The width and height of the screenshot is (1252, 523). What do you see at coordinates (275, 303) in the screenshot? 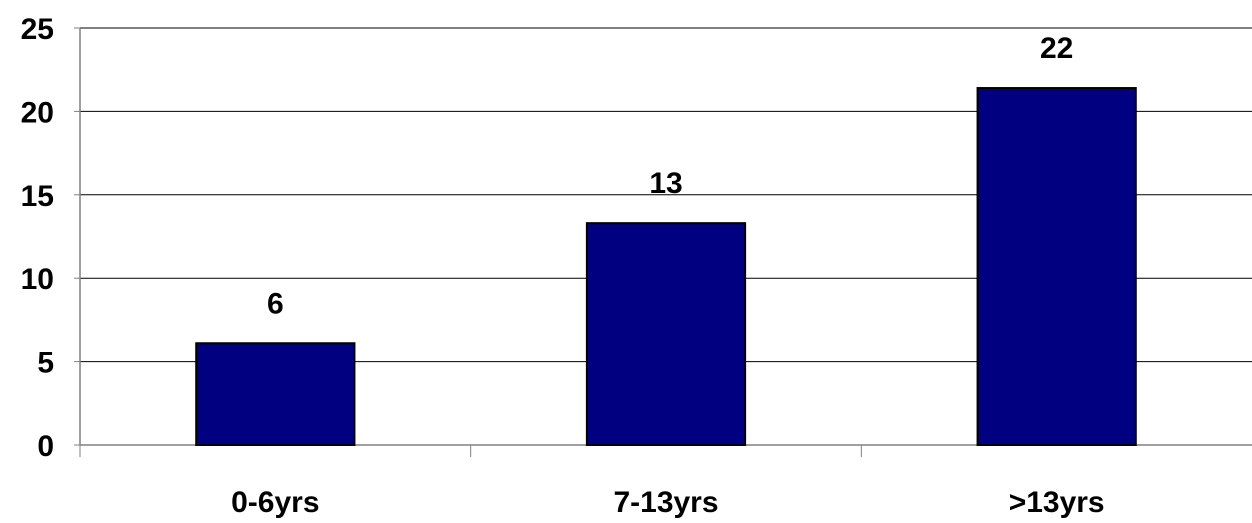
I see `data-label: 6` at bounding box center [275, 303].